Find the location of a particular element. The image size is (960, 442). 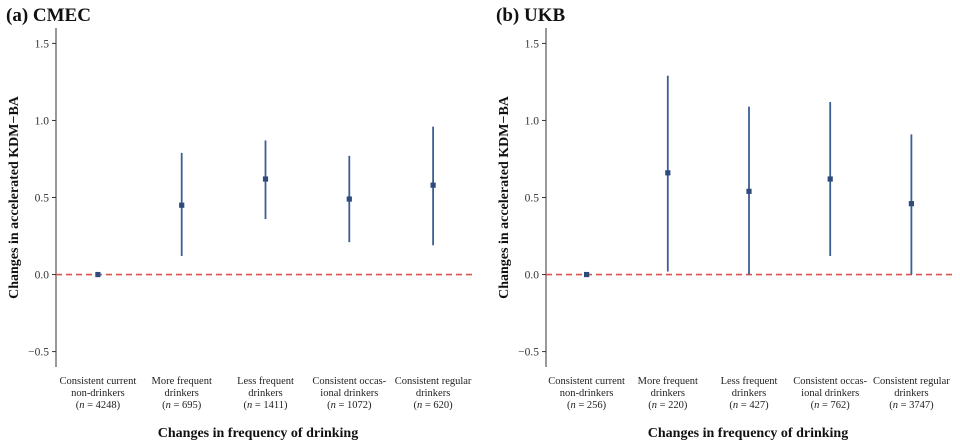

x-category-n-label: (n = 4248) is located at coordinates (98, 405).